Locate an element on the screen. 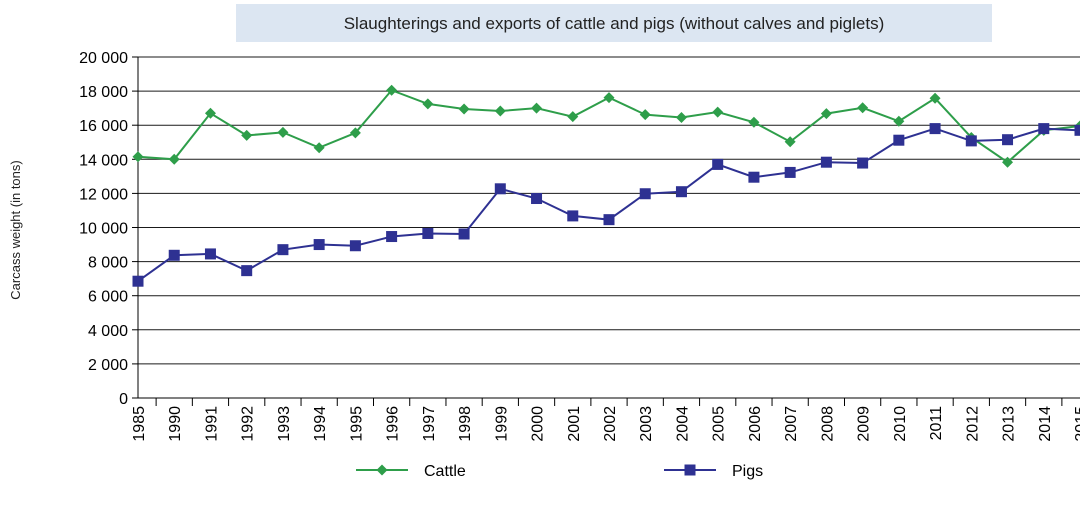  x-tick-label: 1990 is located at coordinates (175, 424).